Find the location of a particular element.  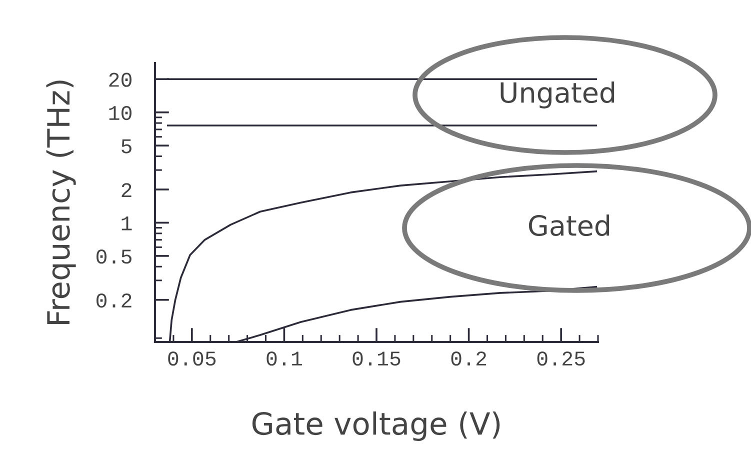

x-tick-label: 0.25 is located at coordinates (561, 358).